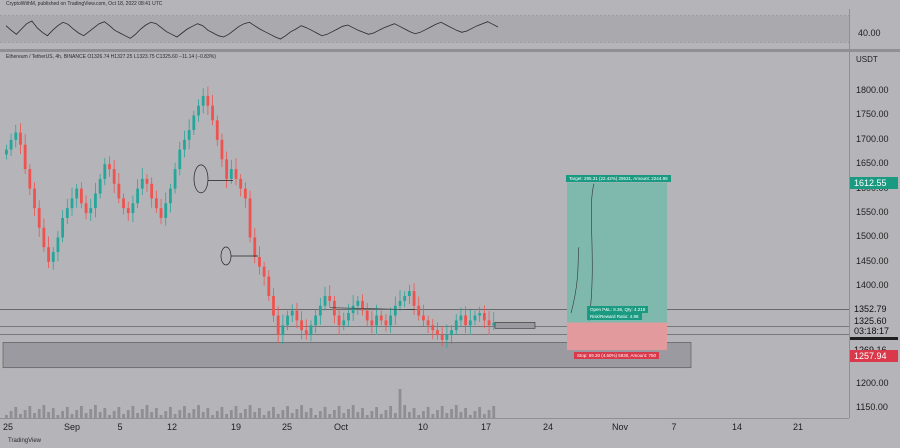  What do you see at coordinates (236, 427) in the screenshot?
I see `time-tick-label: 19` at bounding box center [236, 427].